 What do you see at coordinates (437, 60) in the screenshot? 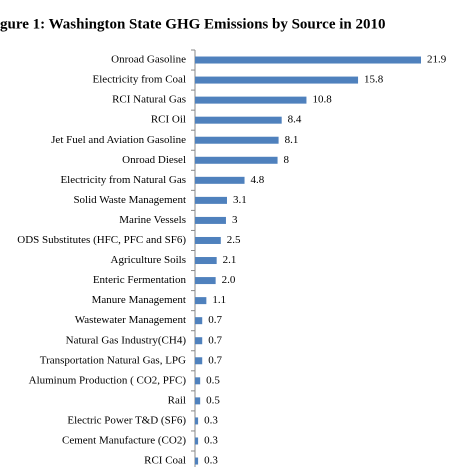
I see `value-label: 21.9` at bounding box center [437, 60].